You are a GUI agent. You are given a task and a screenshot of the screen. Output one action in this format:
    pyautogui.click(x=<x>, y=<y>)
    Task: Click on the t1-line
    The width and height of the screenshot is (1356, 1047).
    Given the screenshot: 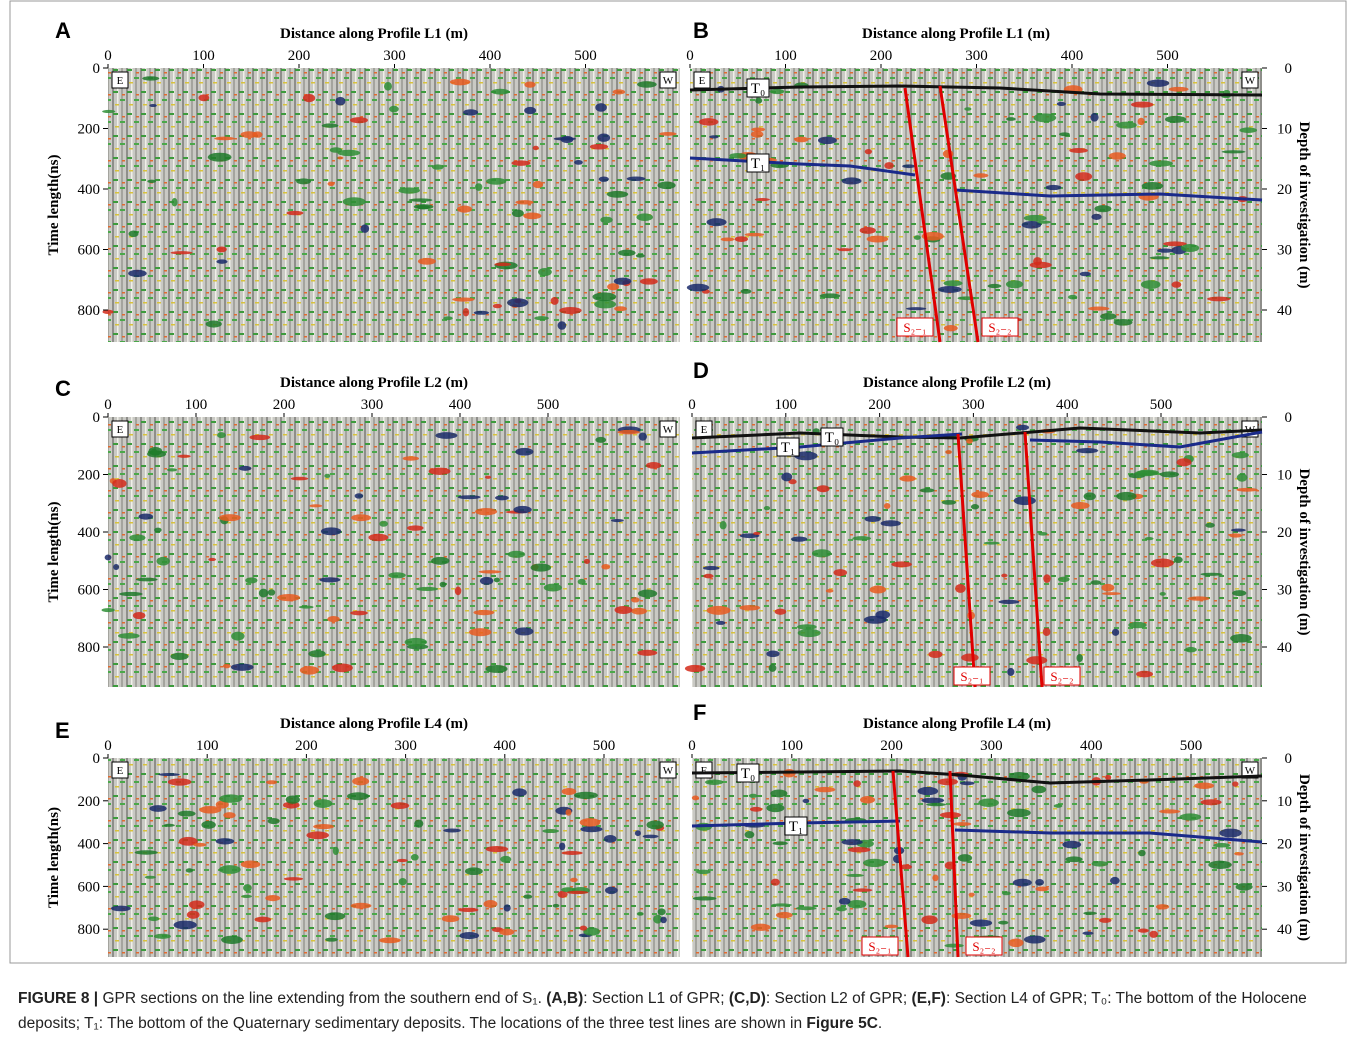 What is the action you would take?
    pyautogui.click(x=1108, y=195)
    